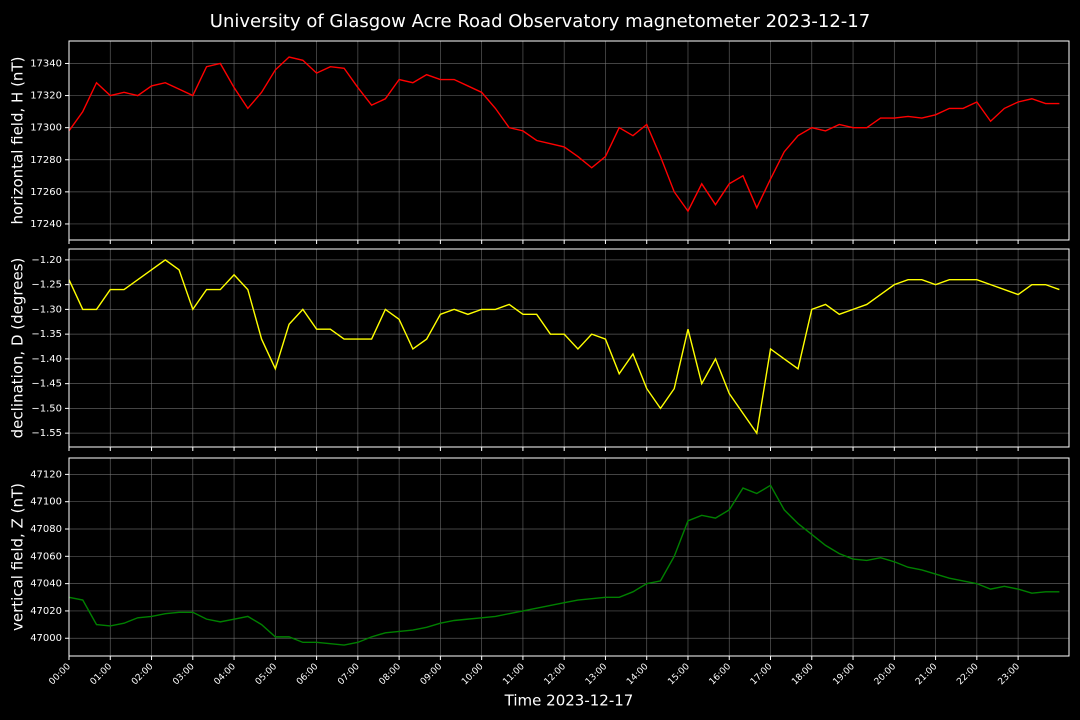 The width and height of the screenshot is (1080, 720). What do you see at coordinates (46, 192) in the screenshot?
I see `y-tick-label: 17260` at bounding box center [46, 192].